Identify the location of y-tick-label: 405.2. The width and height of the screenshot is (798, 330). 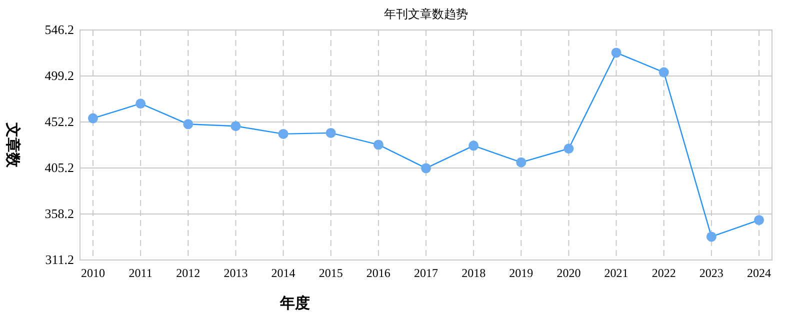
(59, 167).